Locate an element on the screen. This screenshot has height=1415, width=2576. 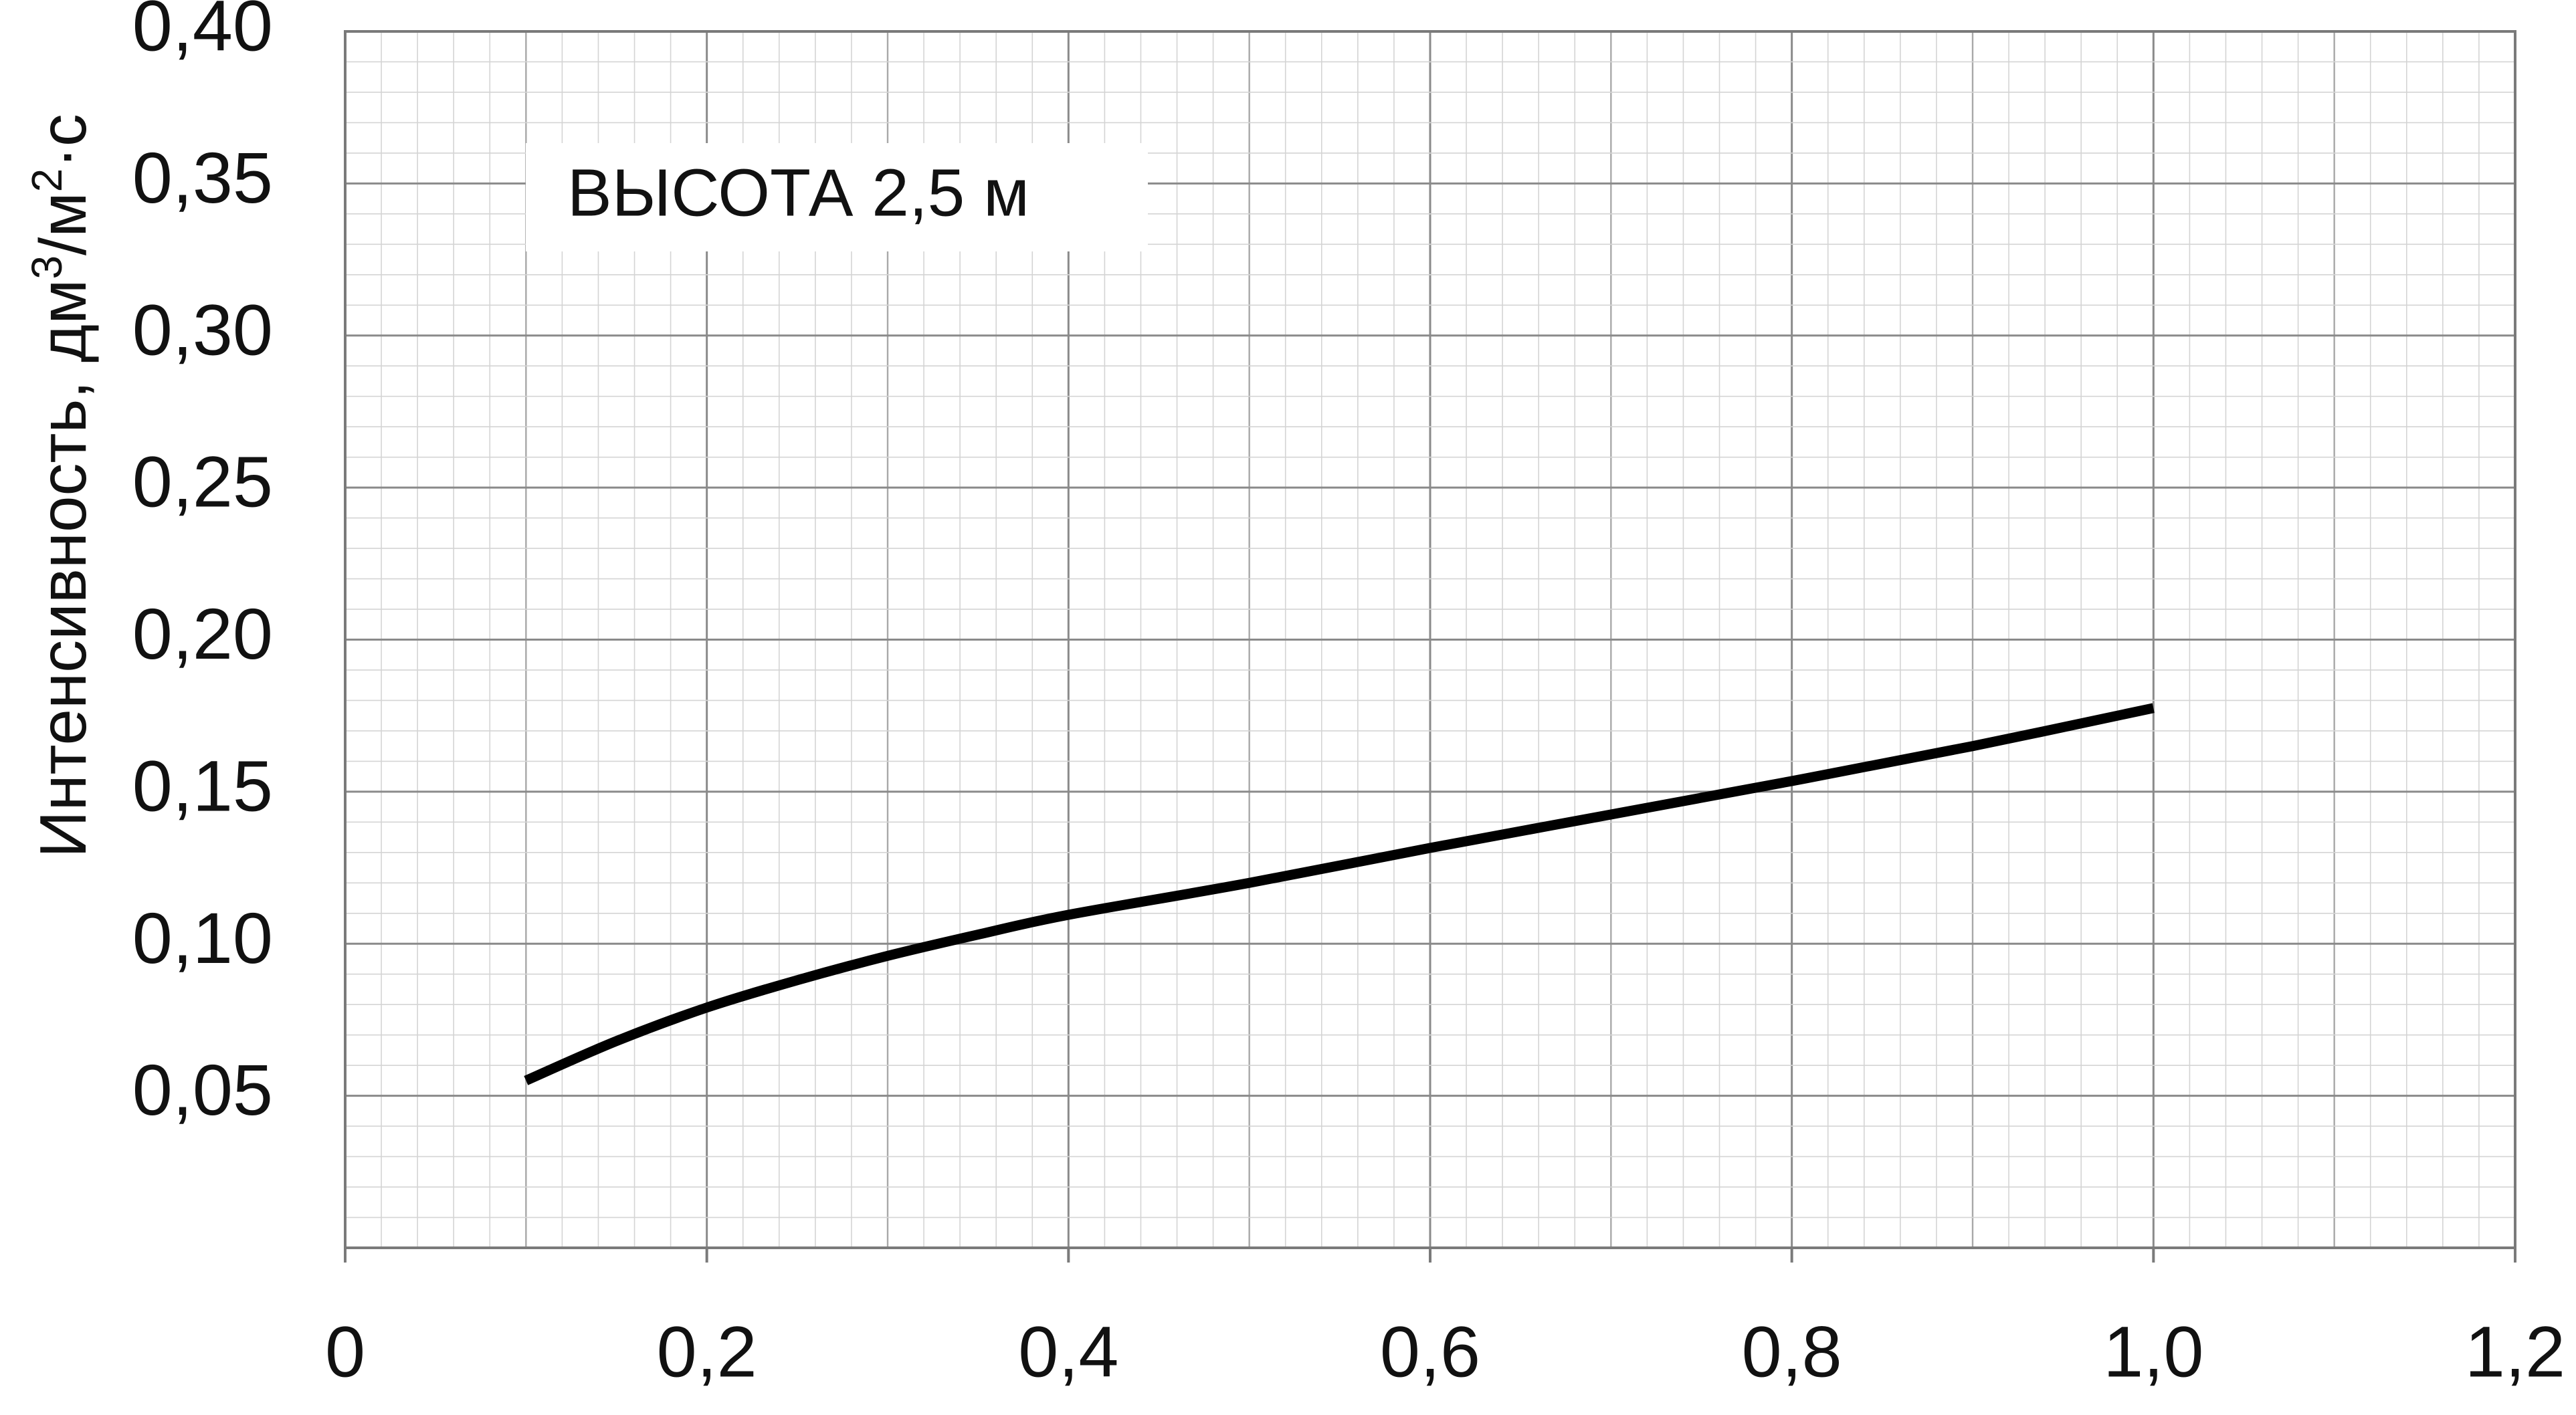
y-tick-label: 0,10 is located at coordinates (202, 937).